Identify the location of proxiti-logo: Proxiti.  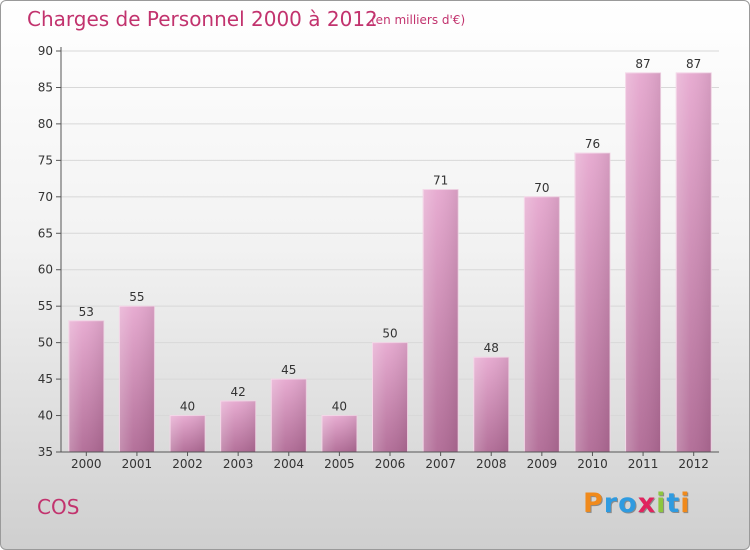
(637, 503).